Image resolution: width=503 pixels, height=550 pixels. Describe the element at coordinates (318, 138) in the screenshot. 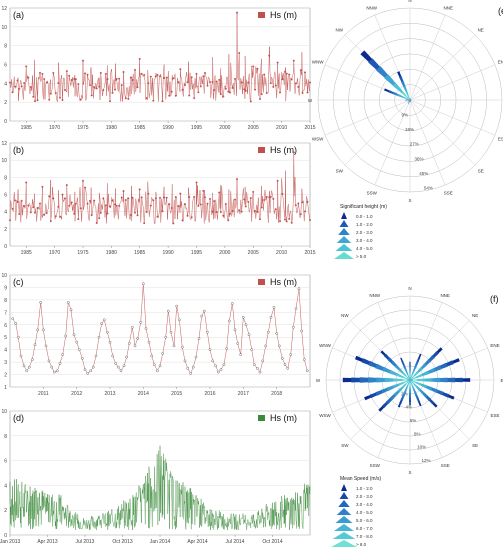

I see `direction-label: WSW` at that location.